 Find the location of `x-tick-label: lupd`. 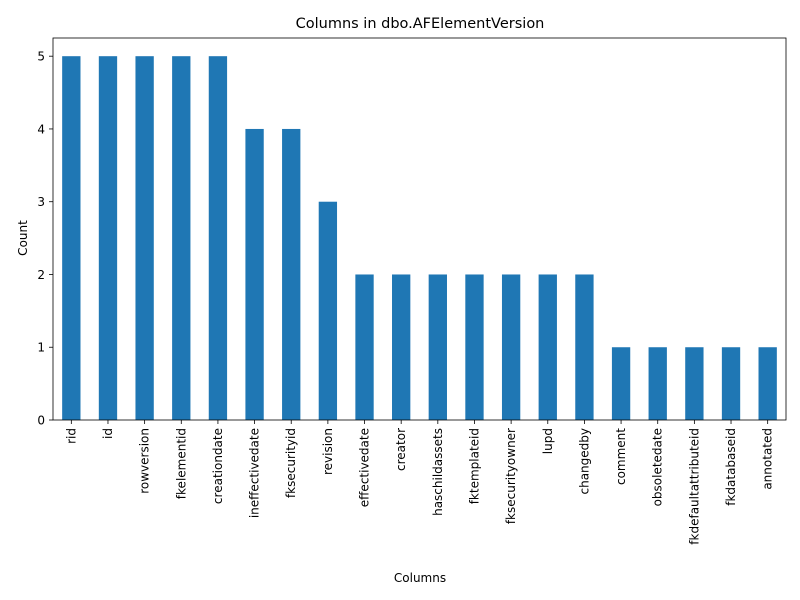

x-tick-label: lupd is located at coordinates (548, 441).